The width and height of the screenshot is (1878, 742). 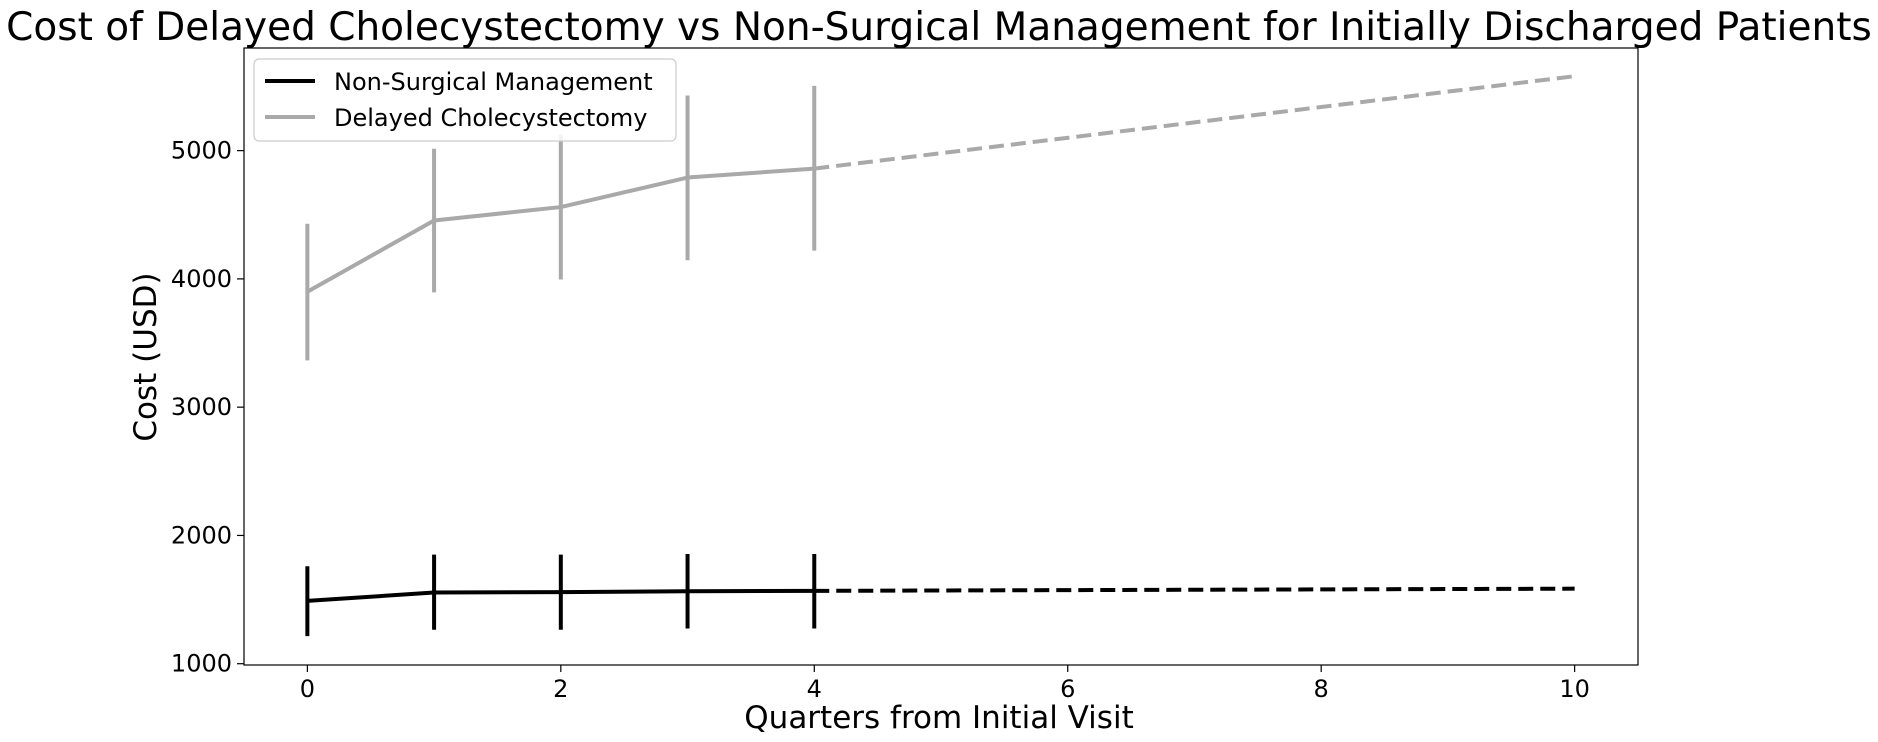 What do you see at coordinates (938, 718) in the screenshot?
I see `x-axis-label: Quarters from Initial Visit` at bounding box center [938, 718].